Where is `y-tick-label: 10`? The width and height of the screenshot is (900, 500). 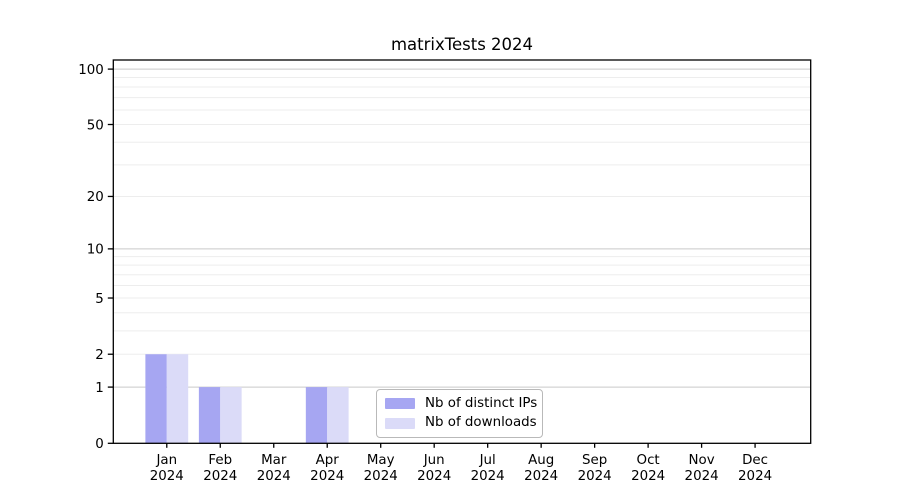 y-tick-label: 10 is located at coordinates (95, 250).